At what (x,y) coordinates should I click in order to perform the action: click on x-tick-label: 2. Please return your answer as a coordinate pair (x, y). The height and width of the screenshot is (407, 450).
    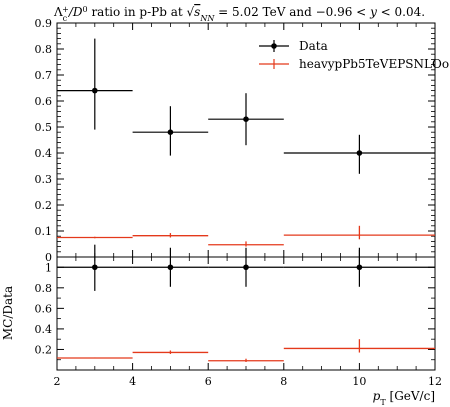
    Looking at the image, I should click on (57, 381).